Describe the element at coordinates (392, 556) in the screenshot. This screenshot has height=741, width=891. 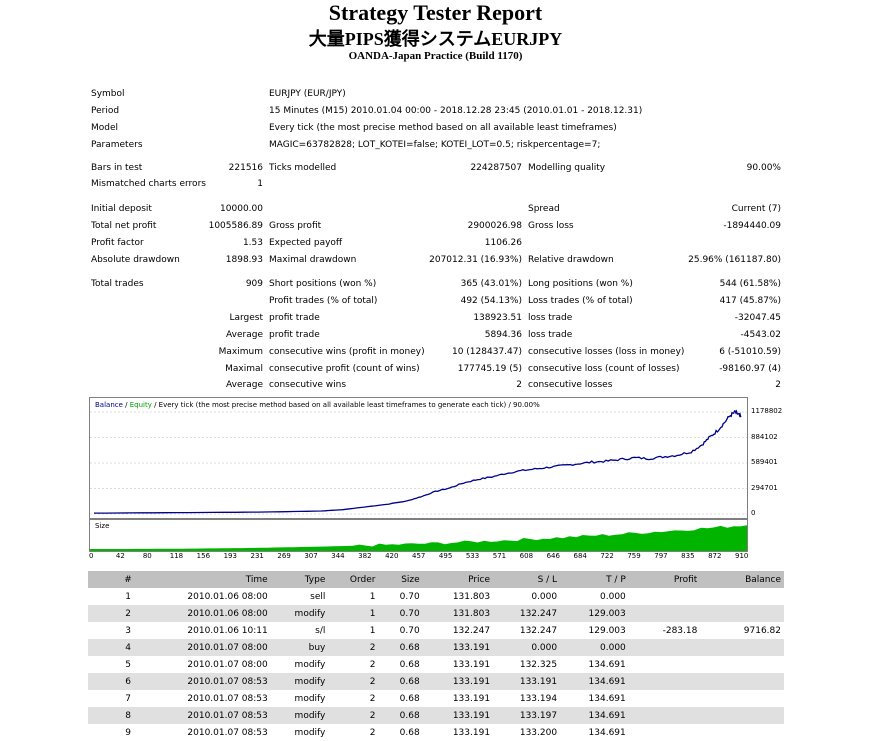
I see `x-tick-label: 420` at that location.